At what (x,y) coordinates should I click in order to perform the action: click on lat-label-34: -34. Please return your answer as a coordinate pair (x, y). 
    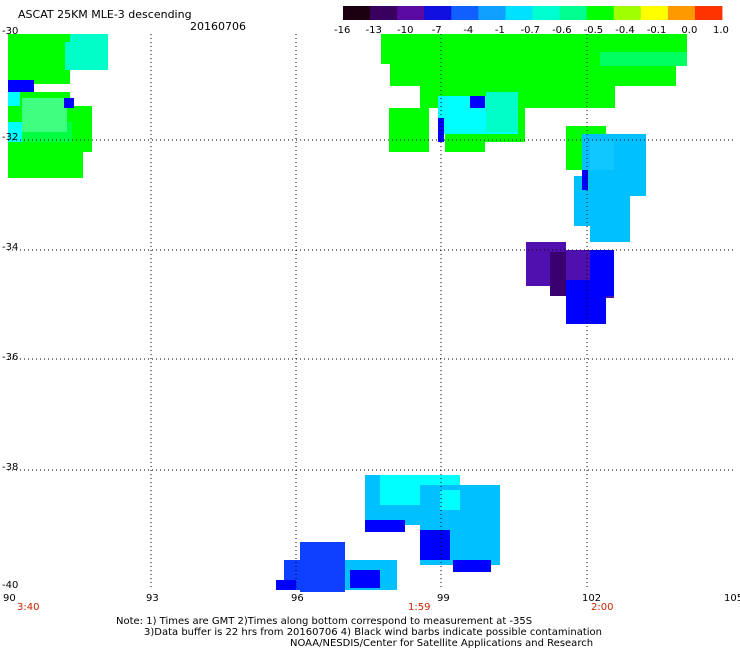
    Looking at the image, I should click on (10, 247).